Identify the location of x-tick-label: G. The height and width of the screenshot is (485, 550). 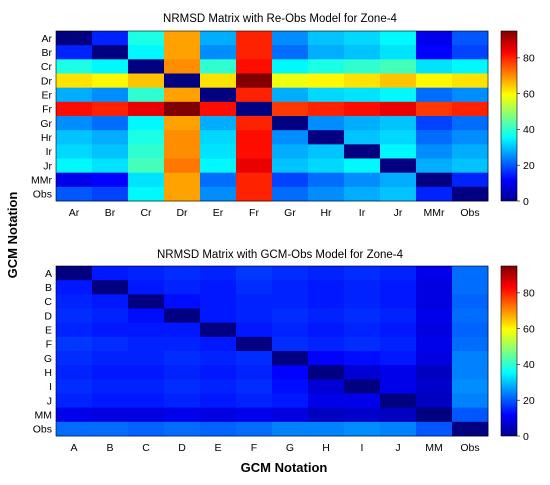
(290, 448).